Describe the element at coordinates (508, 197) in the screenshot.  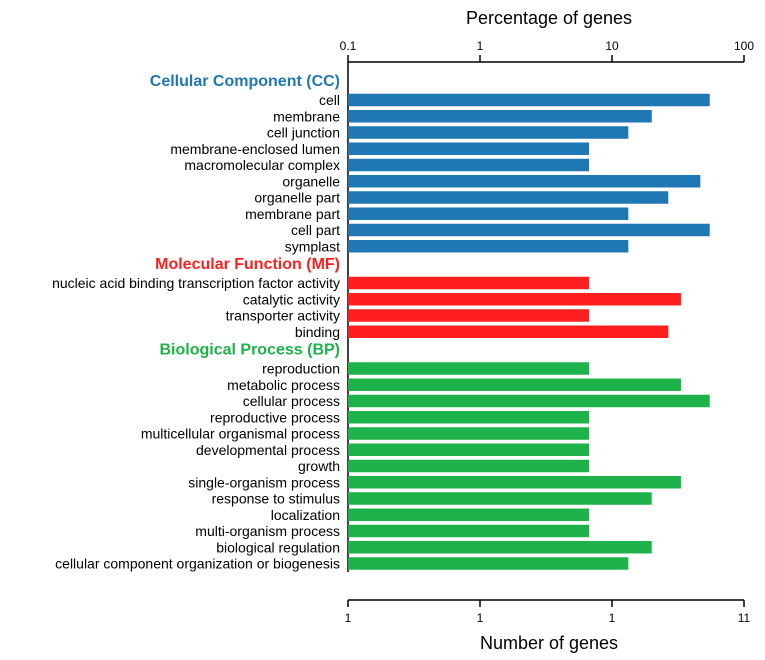
I see `bar-organelle-part` at that location.